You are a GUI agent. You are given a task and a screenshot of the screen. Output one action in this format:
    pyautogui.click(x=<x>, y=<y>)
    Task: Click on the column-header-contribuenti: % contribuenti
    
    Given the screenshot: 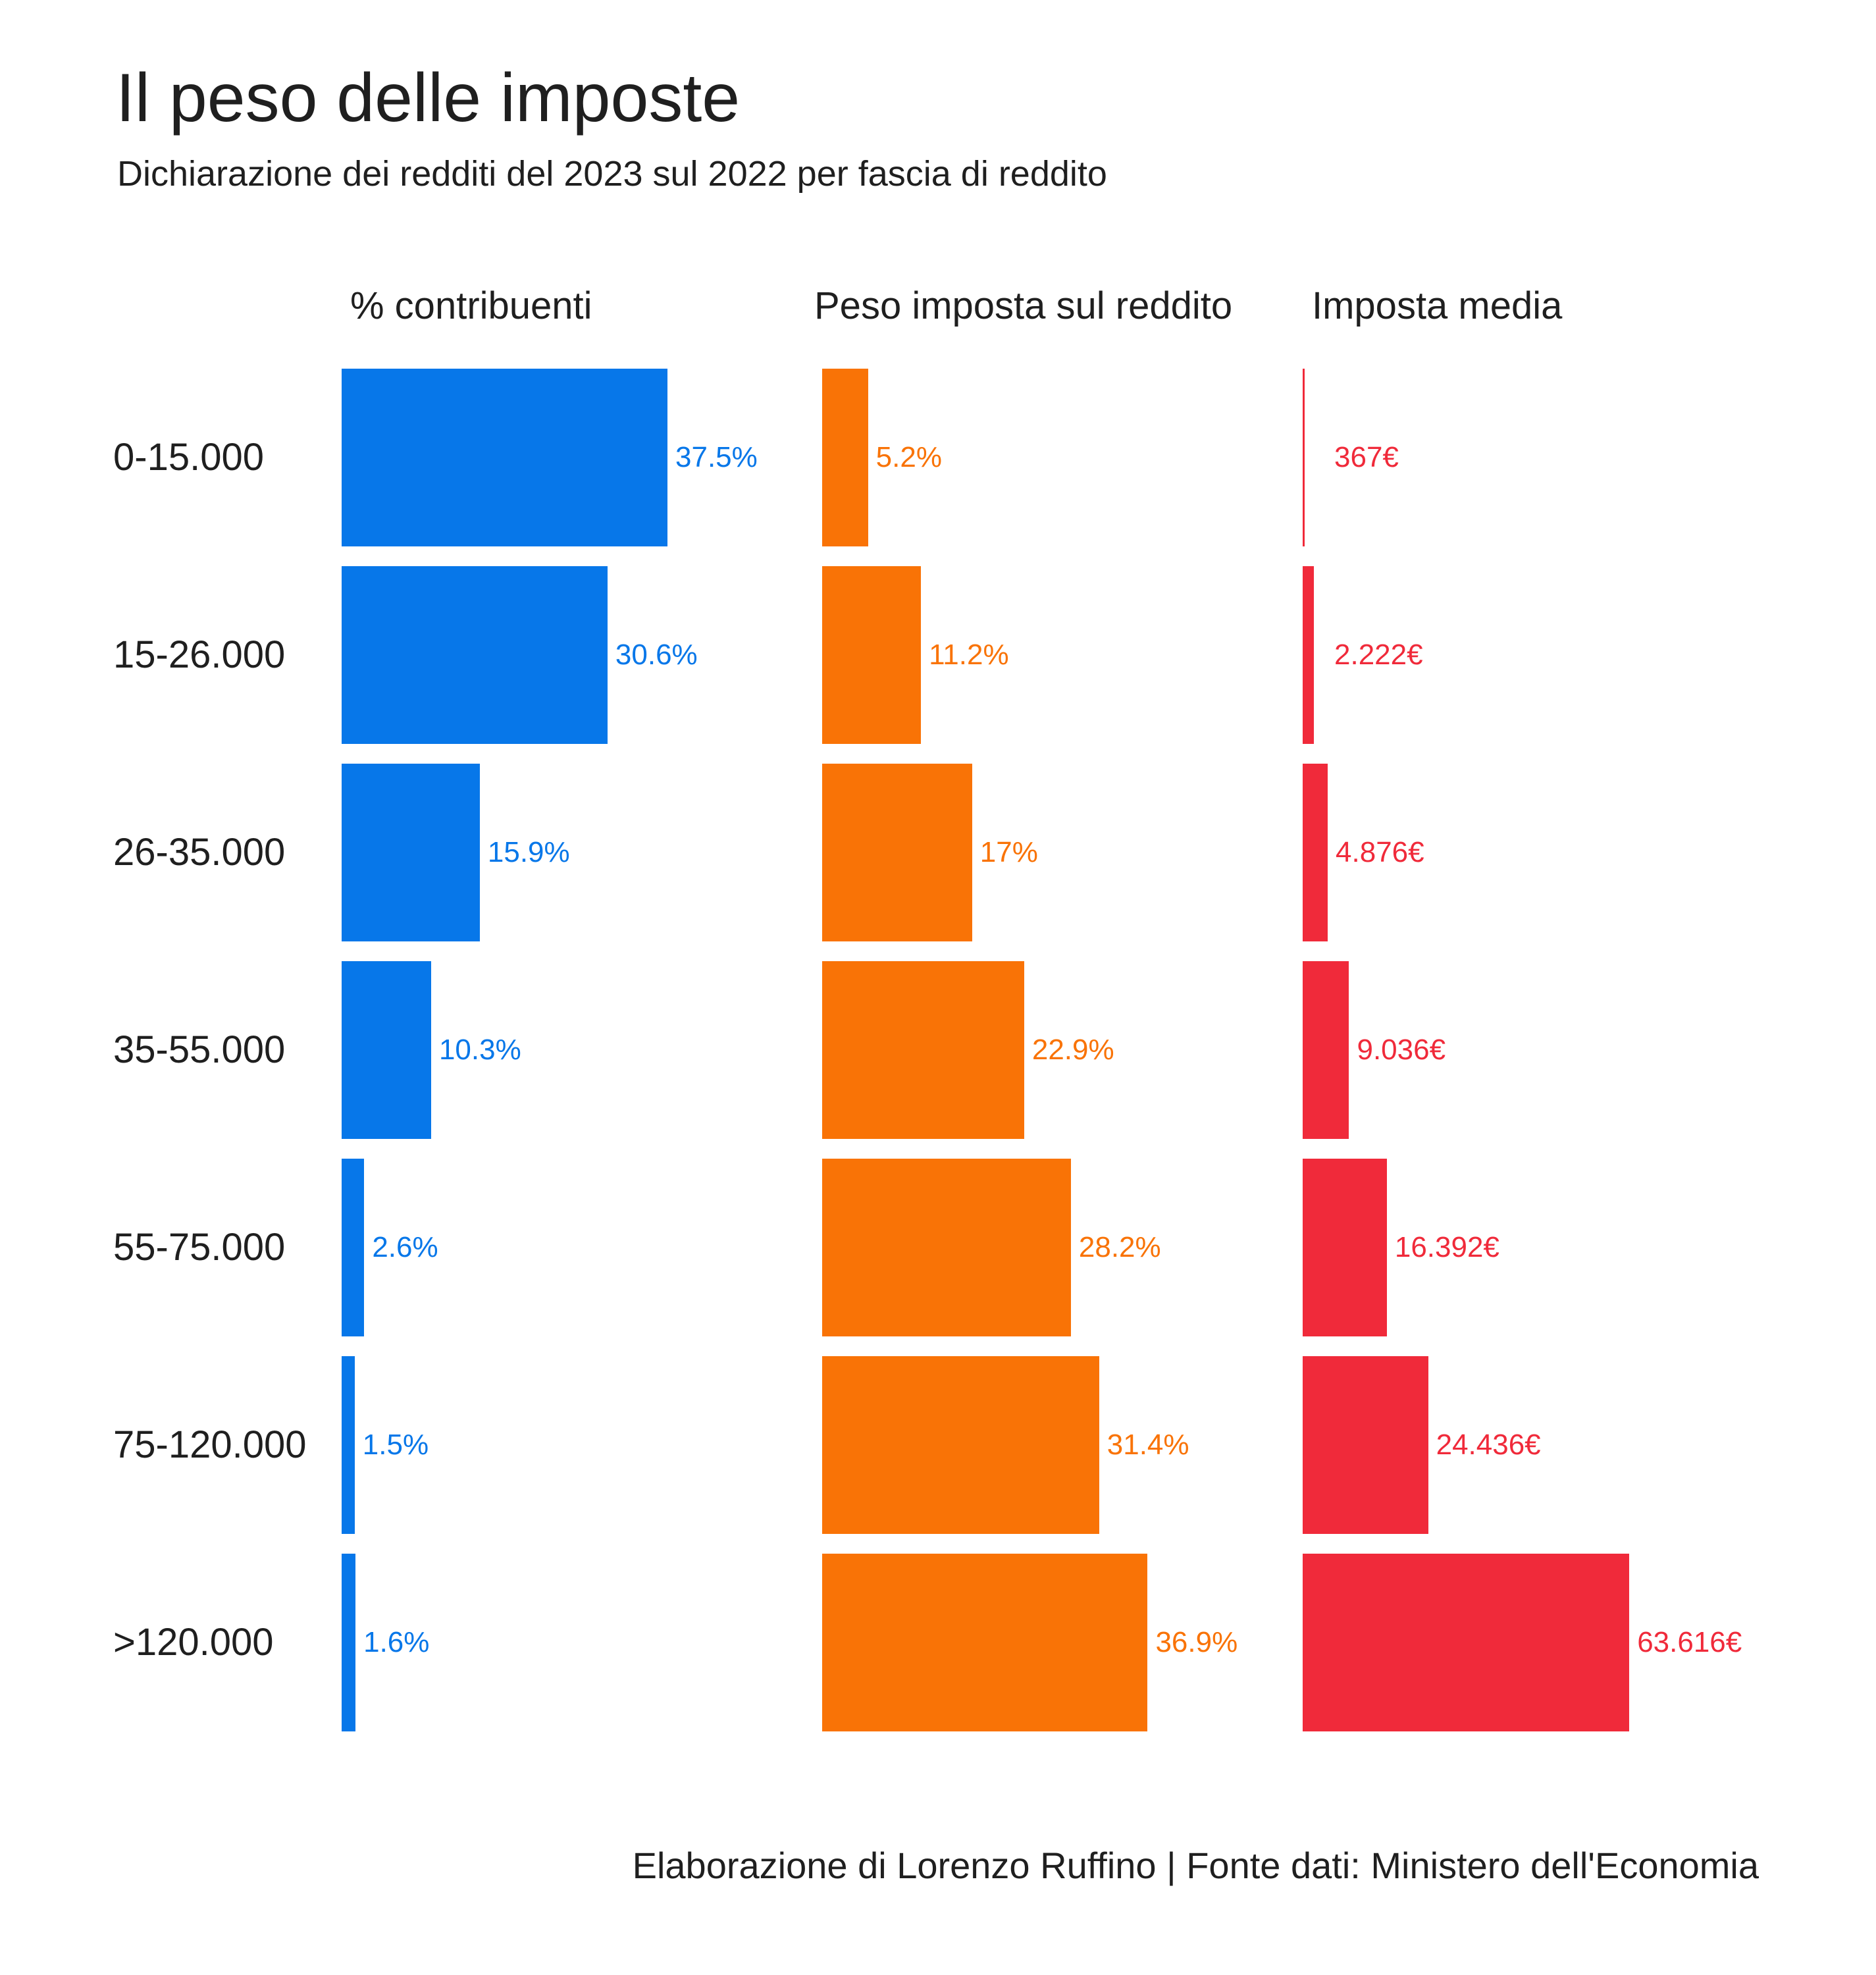 What is the action you would take?
    pyautogui.click(x=471, y=305)
    